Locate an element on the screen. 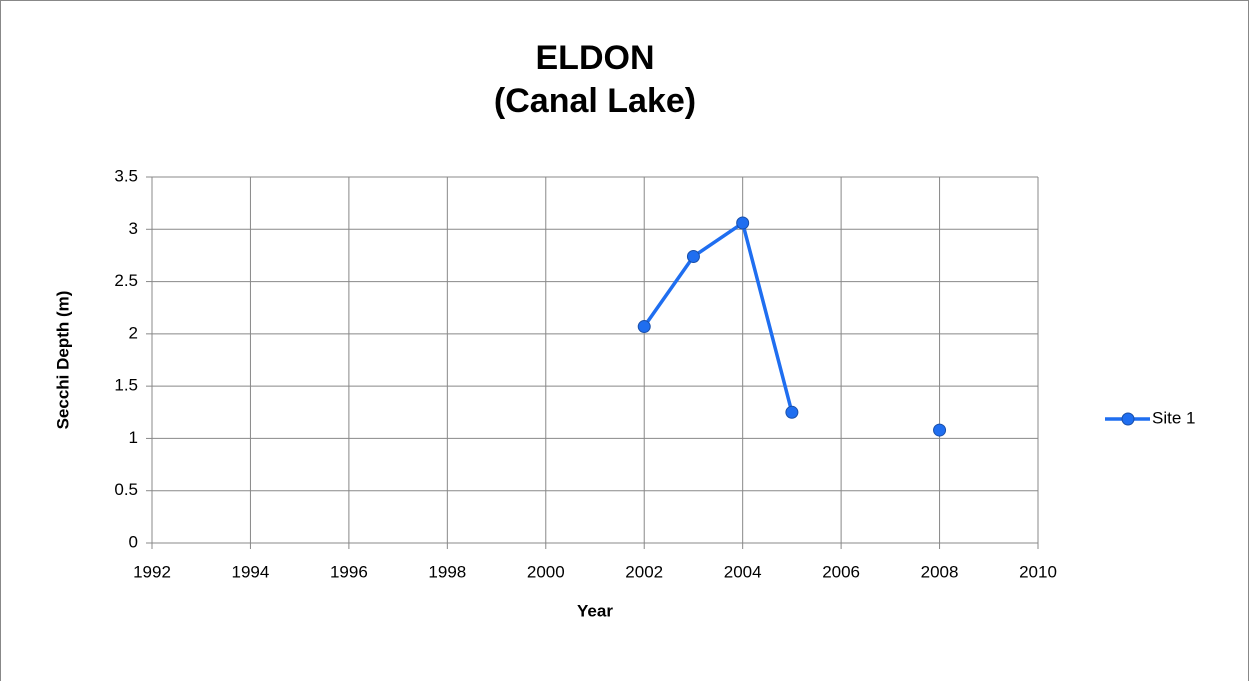  x-tick-label: 1998 is located at coordinates (447, 571).